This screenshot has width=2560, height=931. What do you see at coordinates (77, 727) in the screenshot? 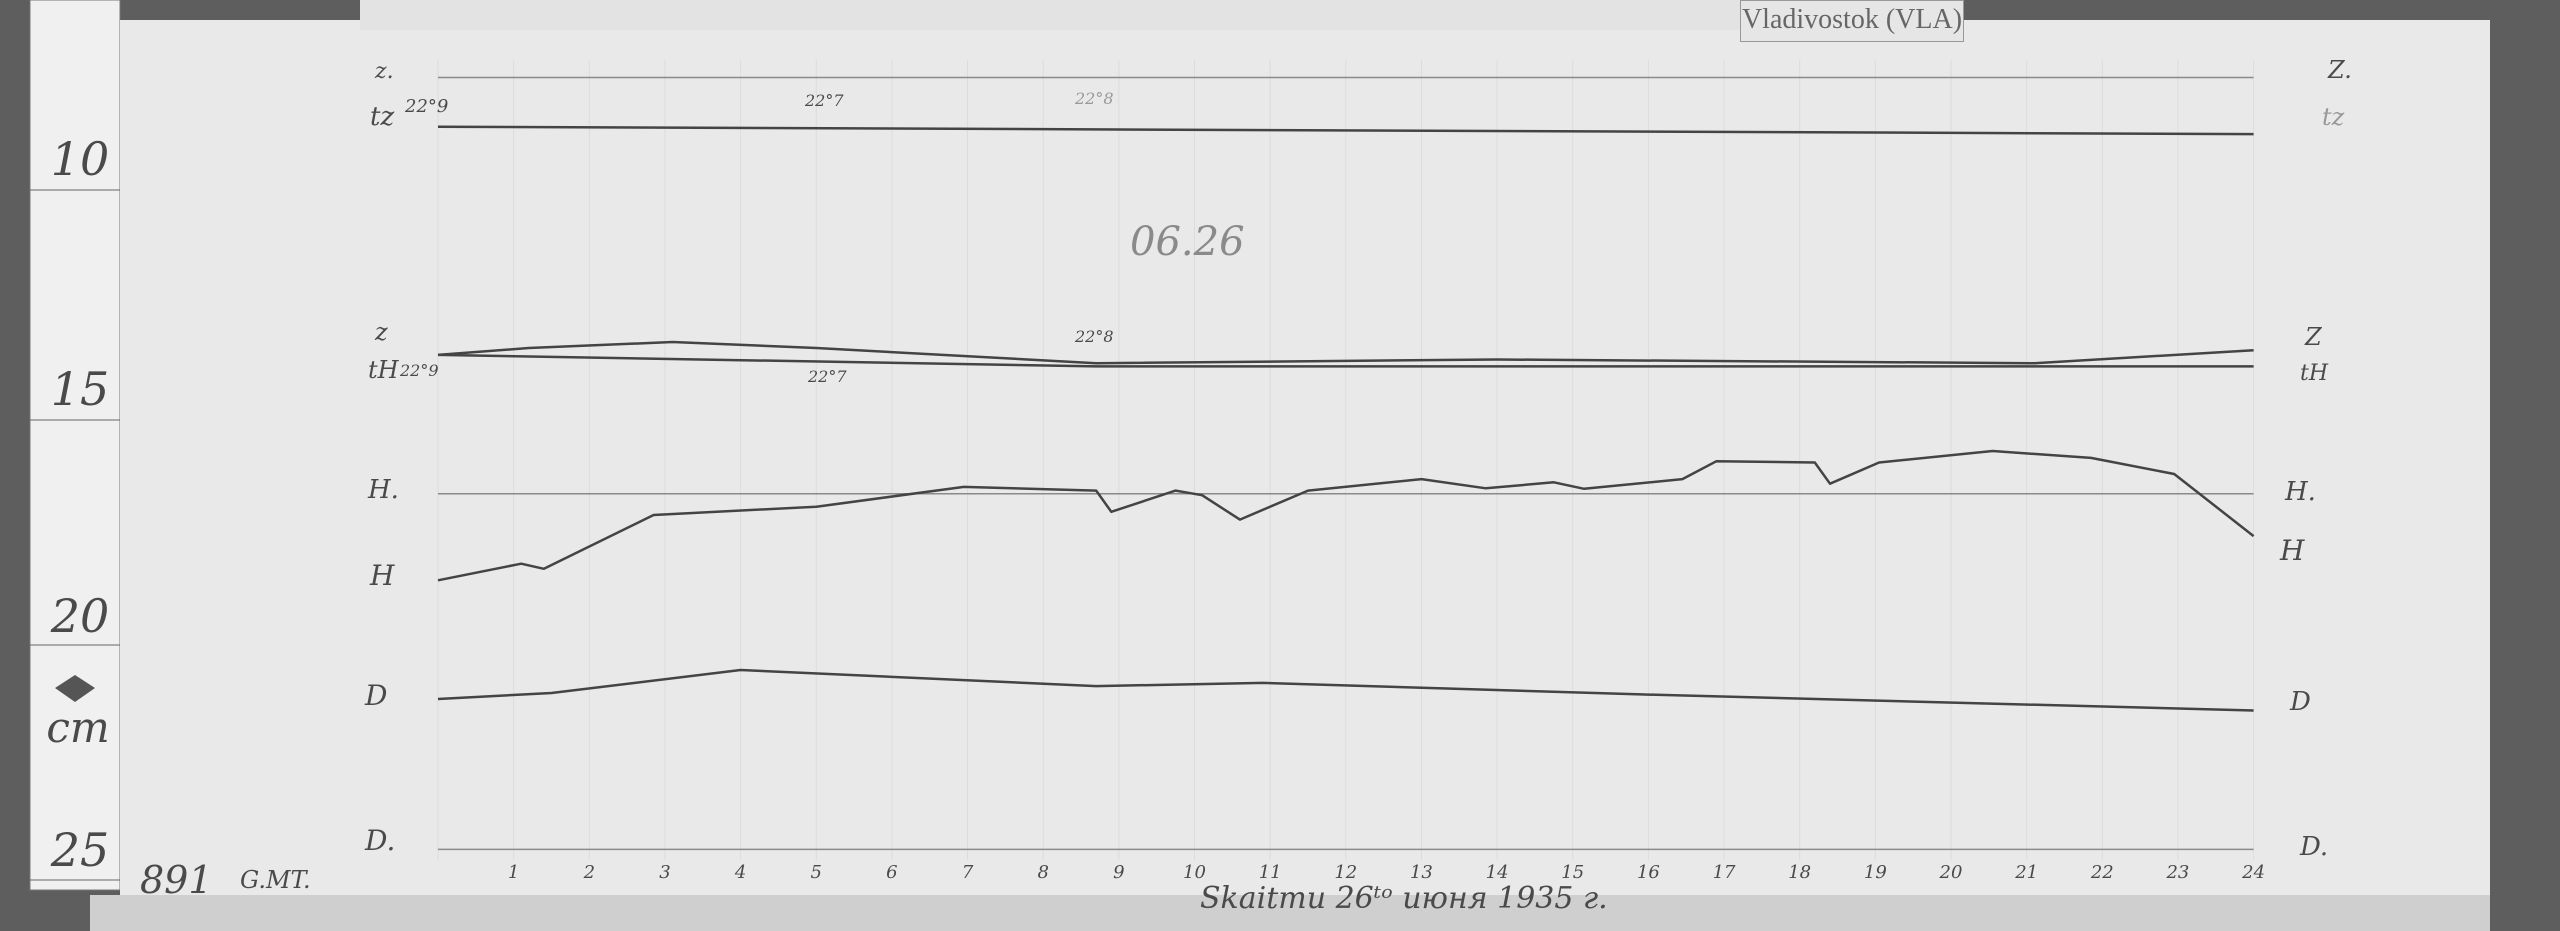
I see `ruler-unit: cm` at bounding box center [77, 727].